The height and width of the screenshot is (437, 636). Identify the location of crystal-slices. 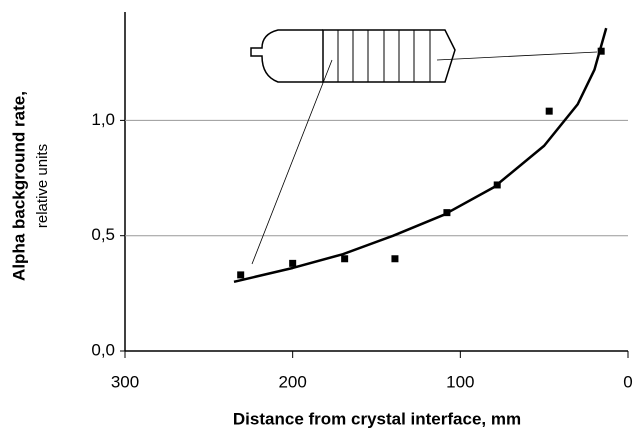
(384, 56).